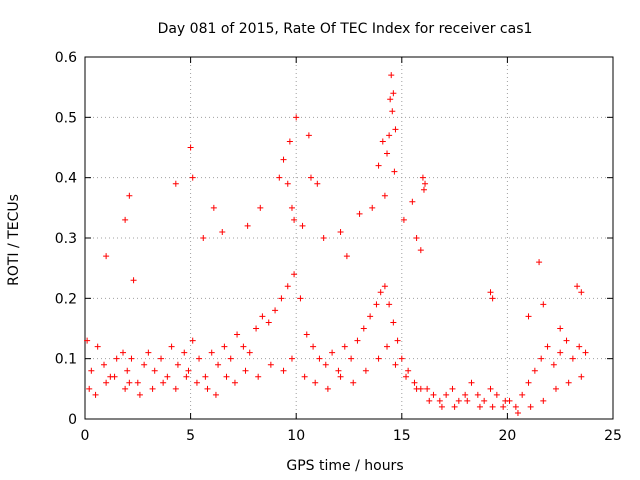 Image resolution: width=640 pixels, height=480 pixels. I want to click on y-axis-label: ROTI / TECUs, so click(14, 240).